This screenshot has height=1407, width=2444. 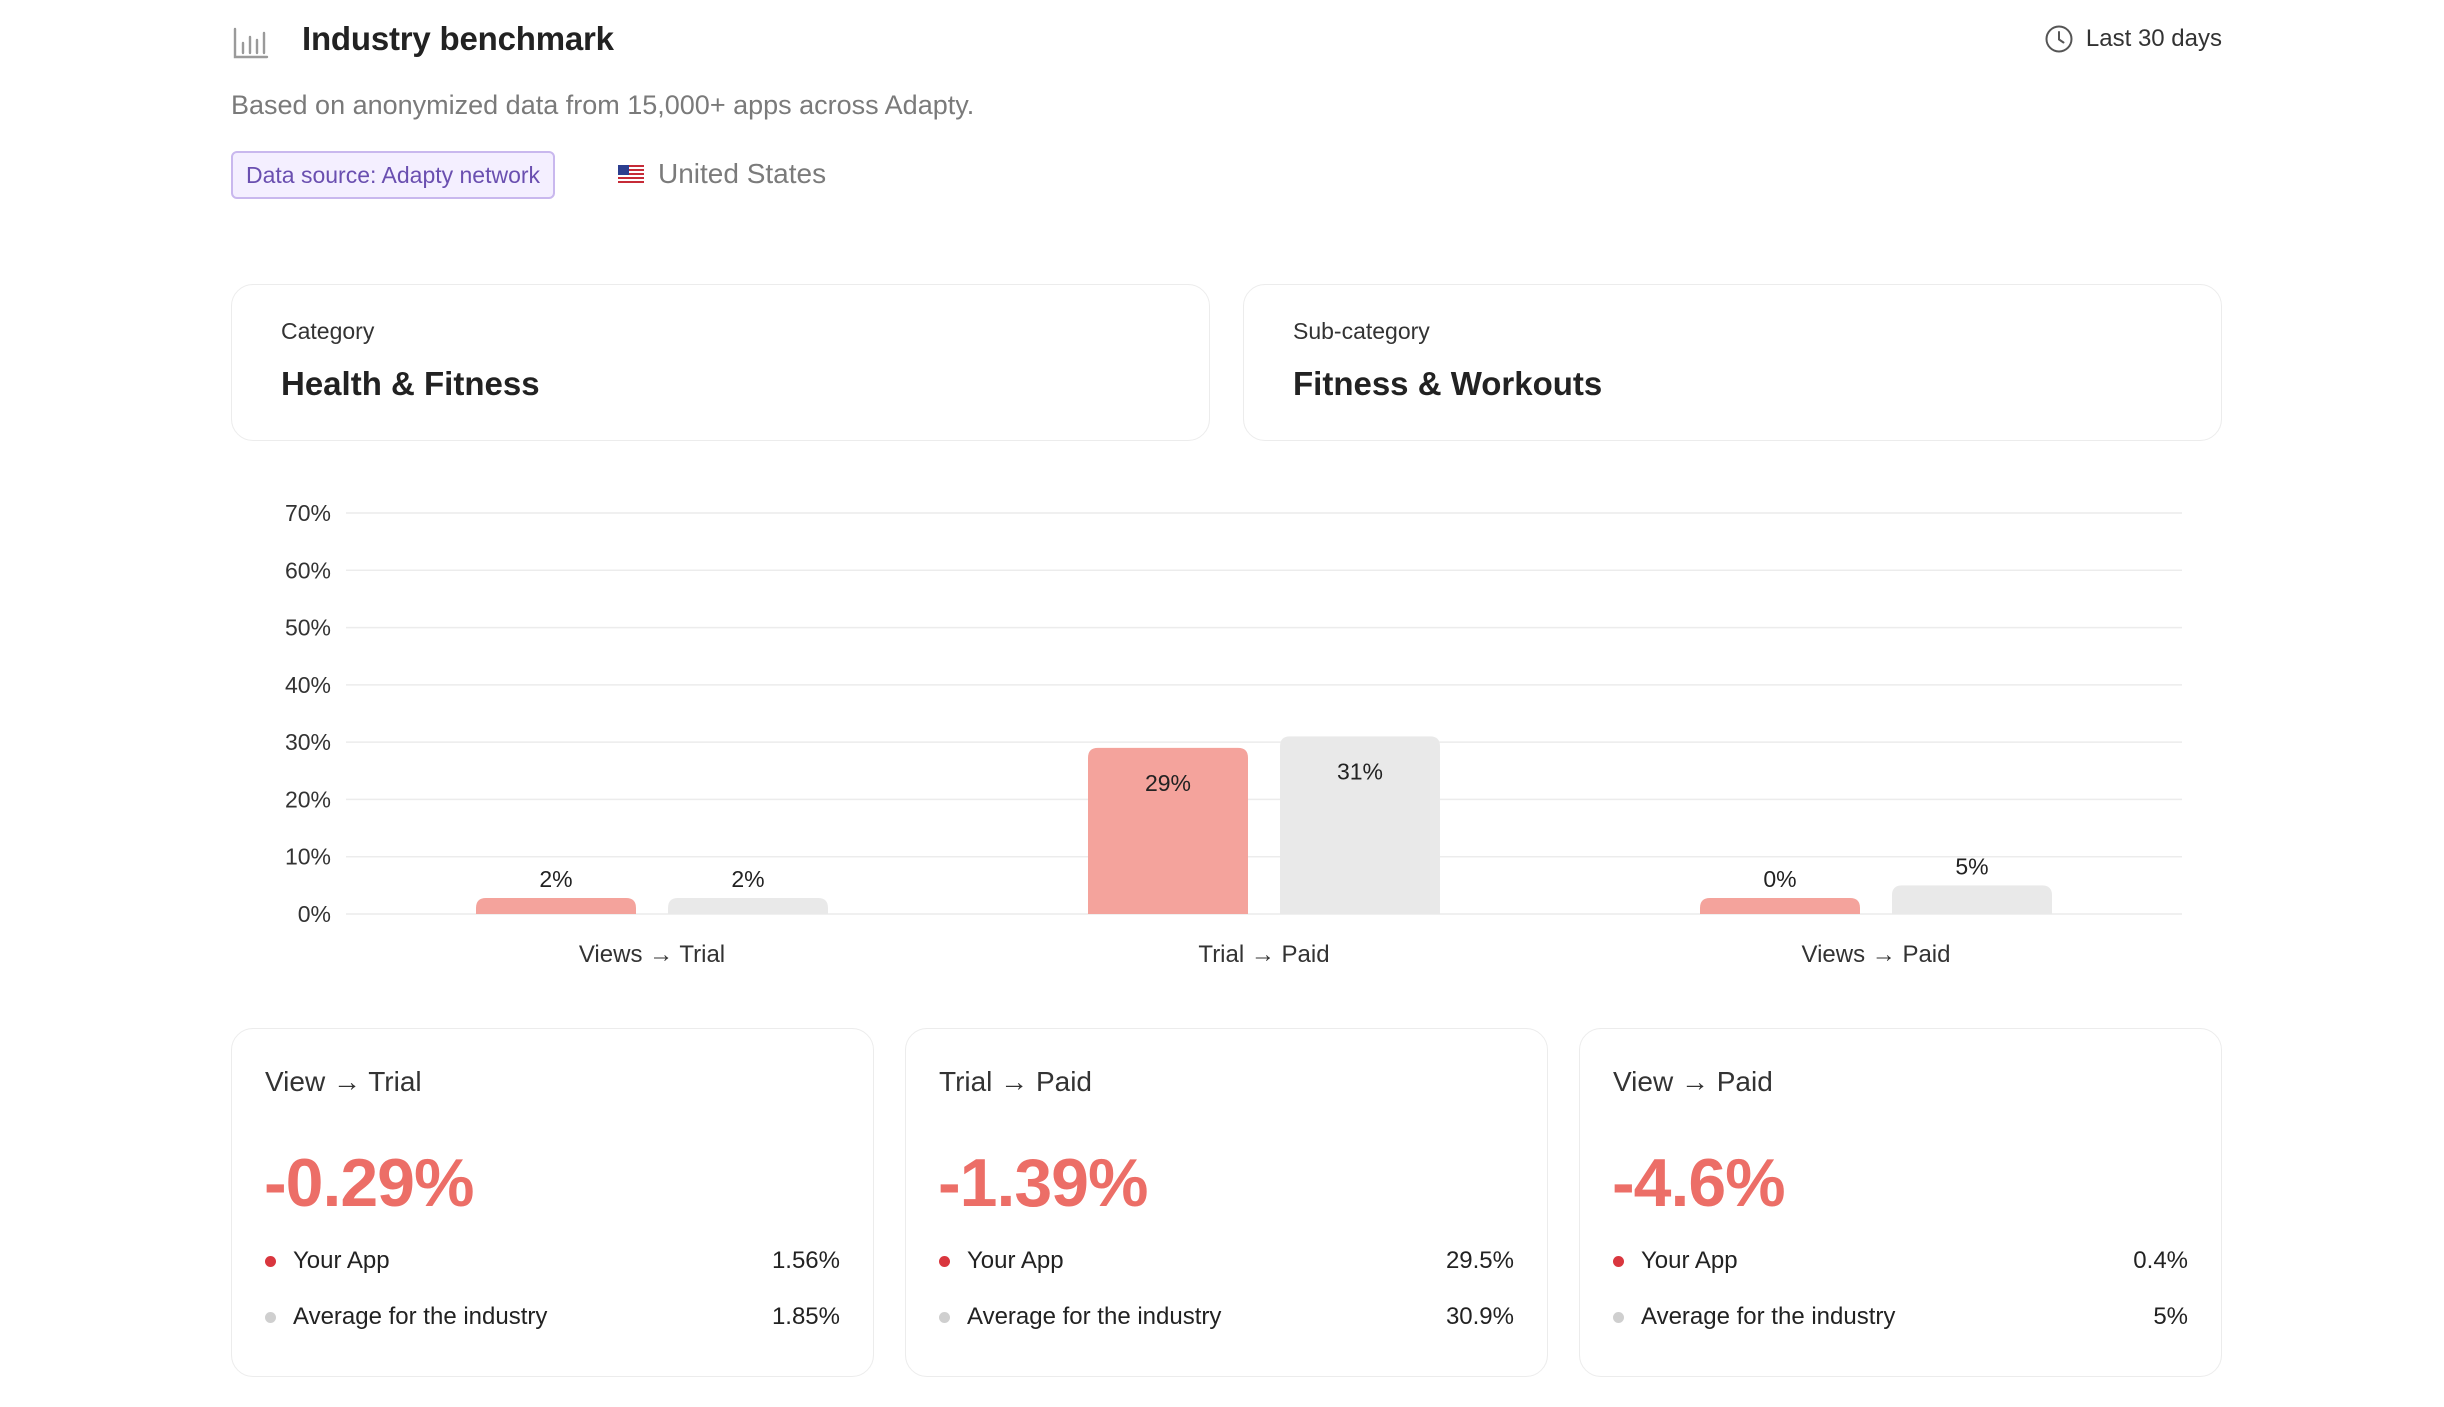 I want to click on category-label: Category, so click(x=328, y=331).